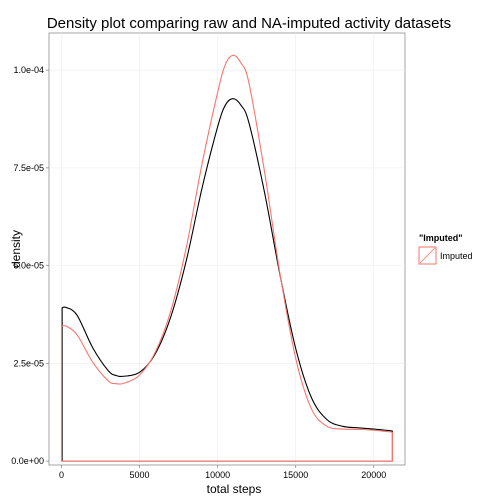 The width and height of the screenshot is (504, 504). I want to click on y-tick-label-2: 5.0e-05, so click(28, 266).